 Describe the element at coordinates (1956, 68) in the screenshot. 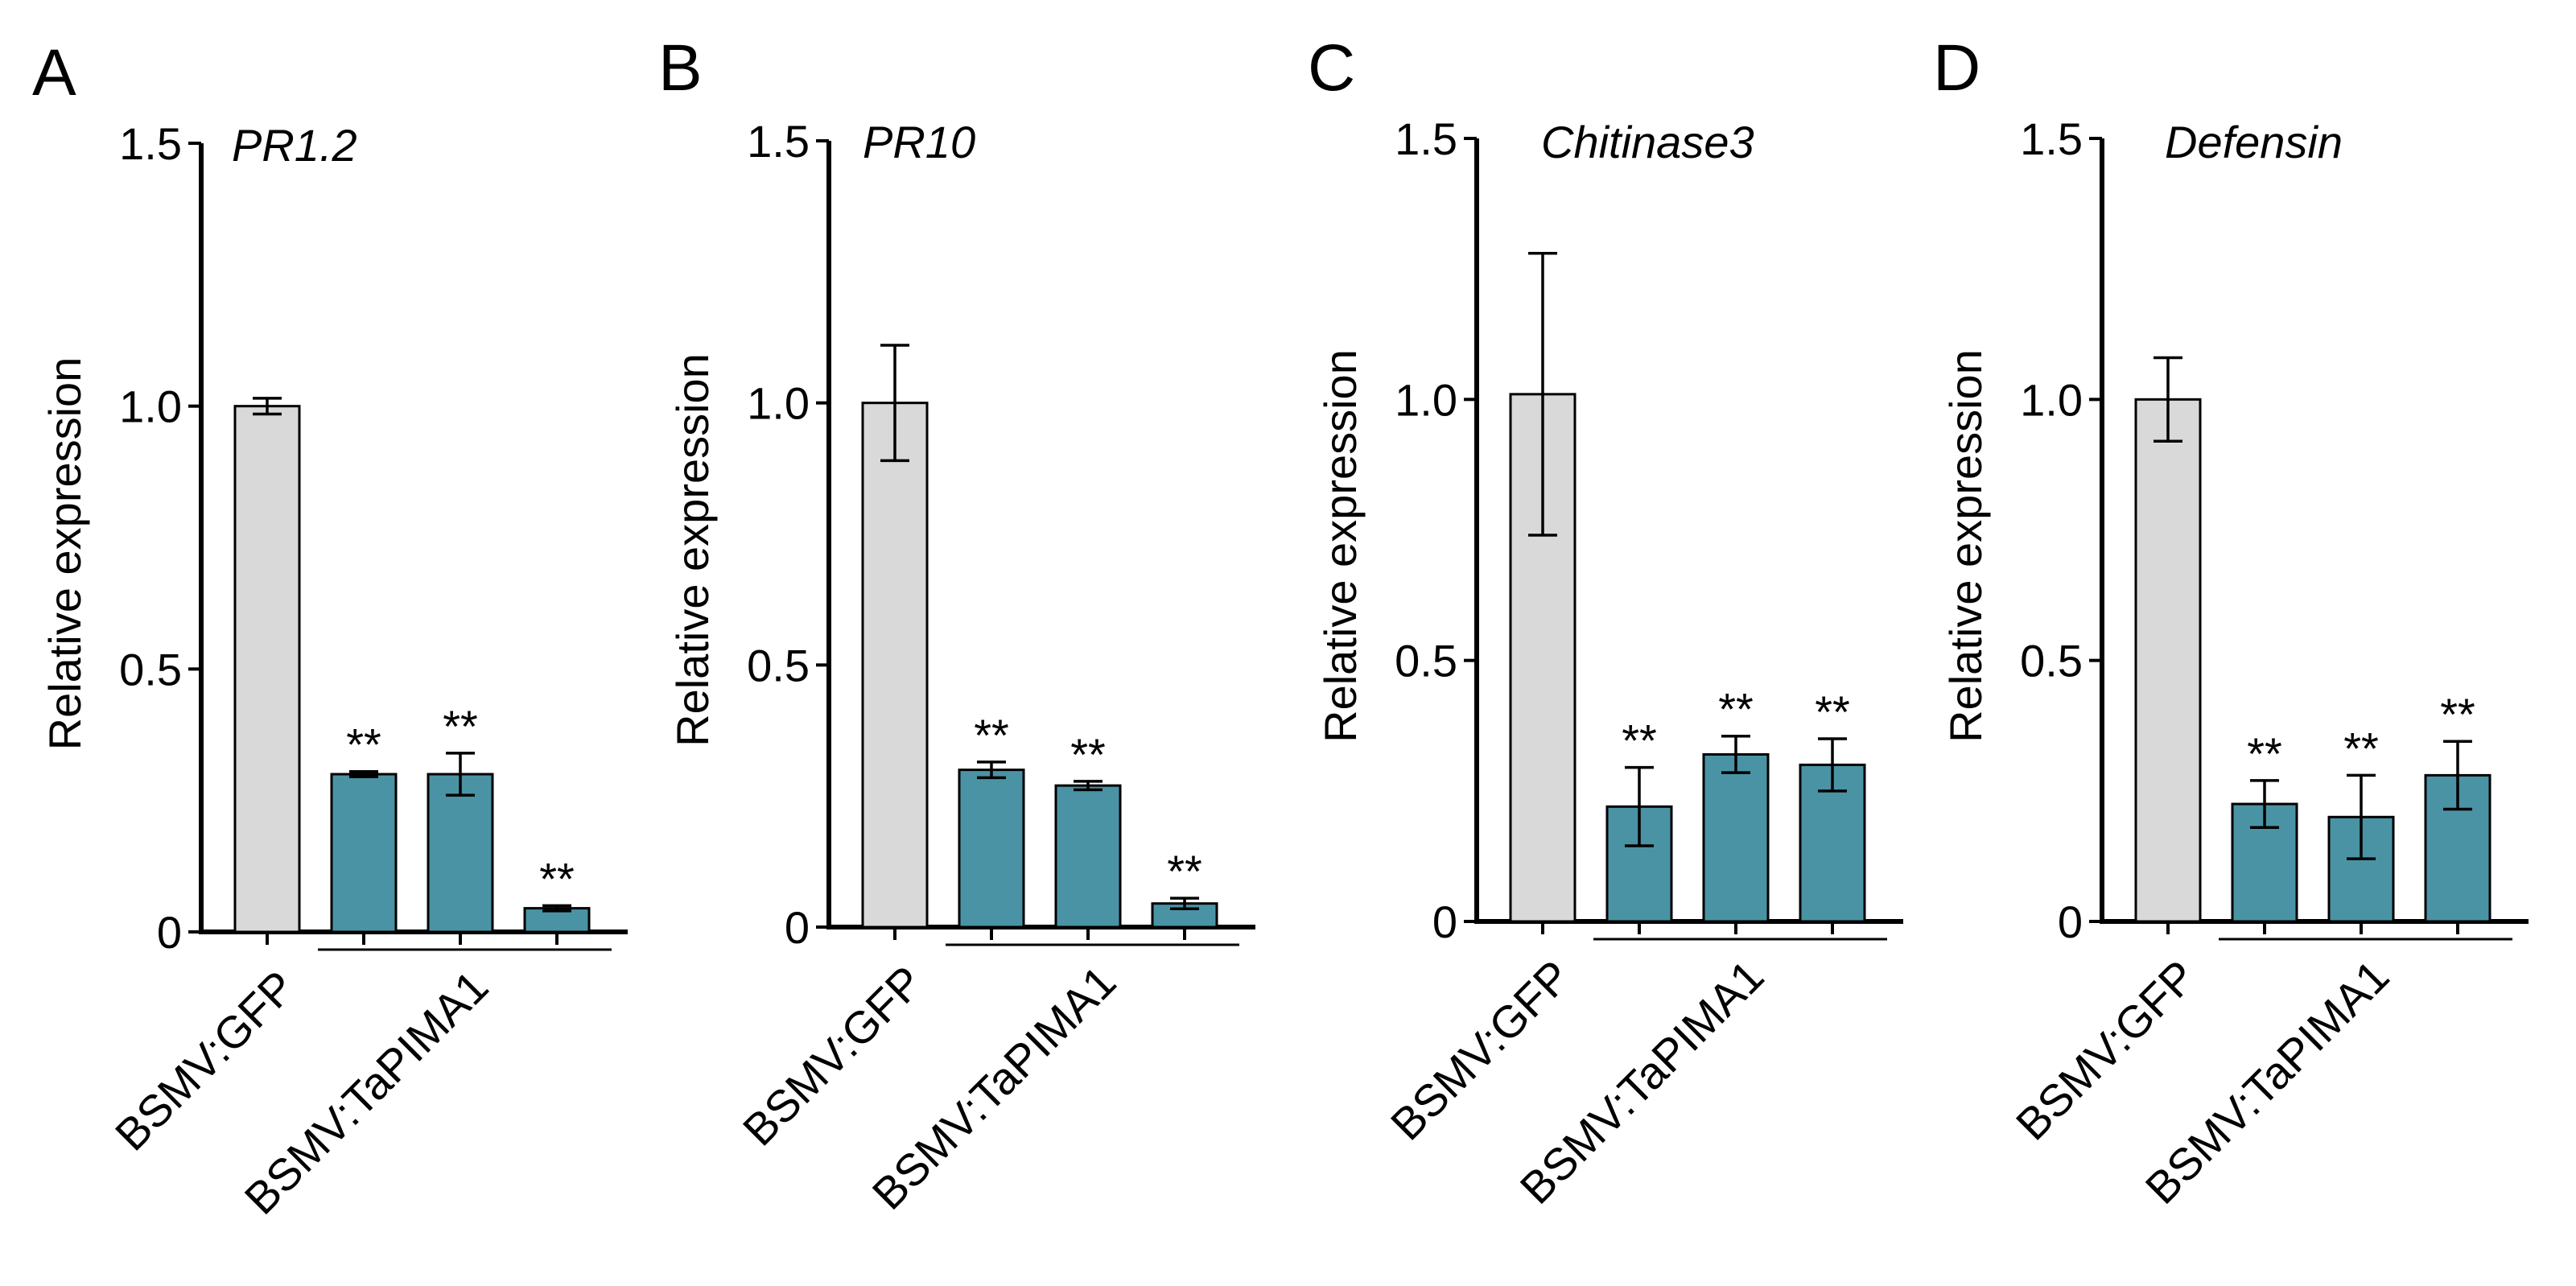

I see `panel-letter: D` at that location.